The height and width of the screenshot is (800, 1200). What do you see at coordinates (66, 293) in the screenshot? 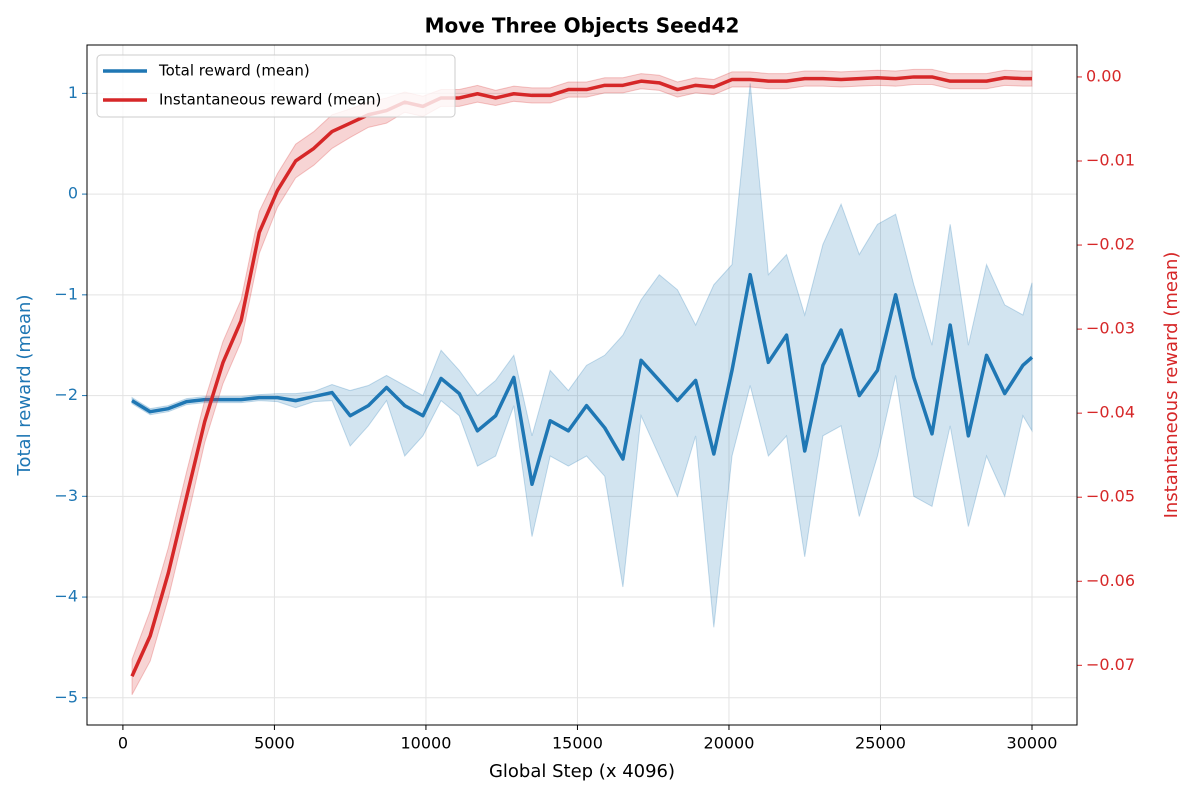
I see `y-tick-label: −1` at bounding box center [66, 293].